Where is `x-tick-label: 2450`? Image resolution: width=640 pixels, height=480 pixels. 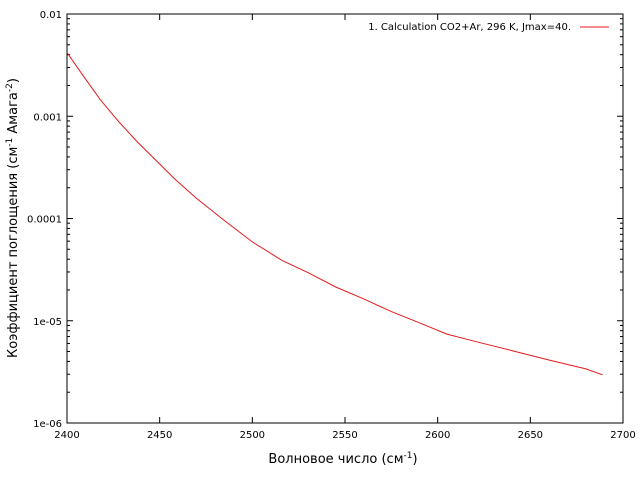
x-tick-label: 2450 is located at coordinates (159, 435).